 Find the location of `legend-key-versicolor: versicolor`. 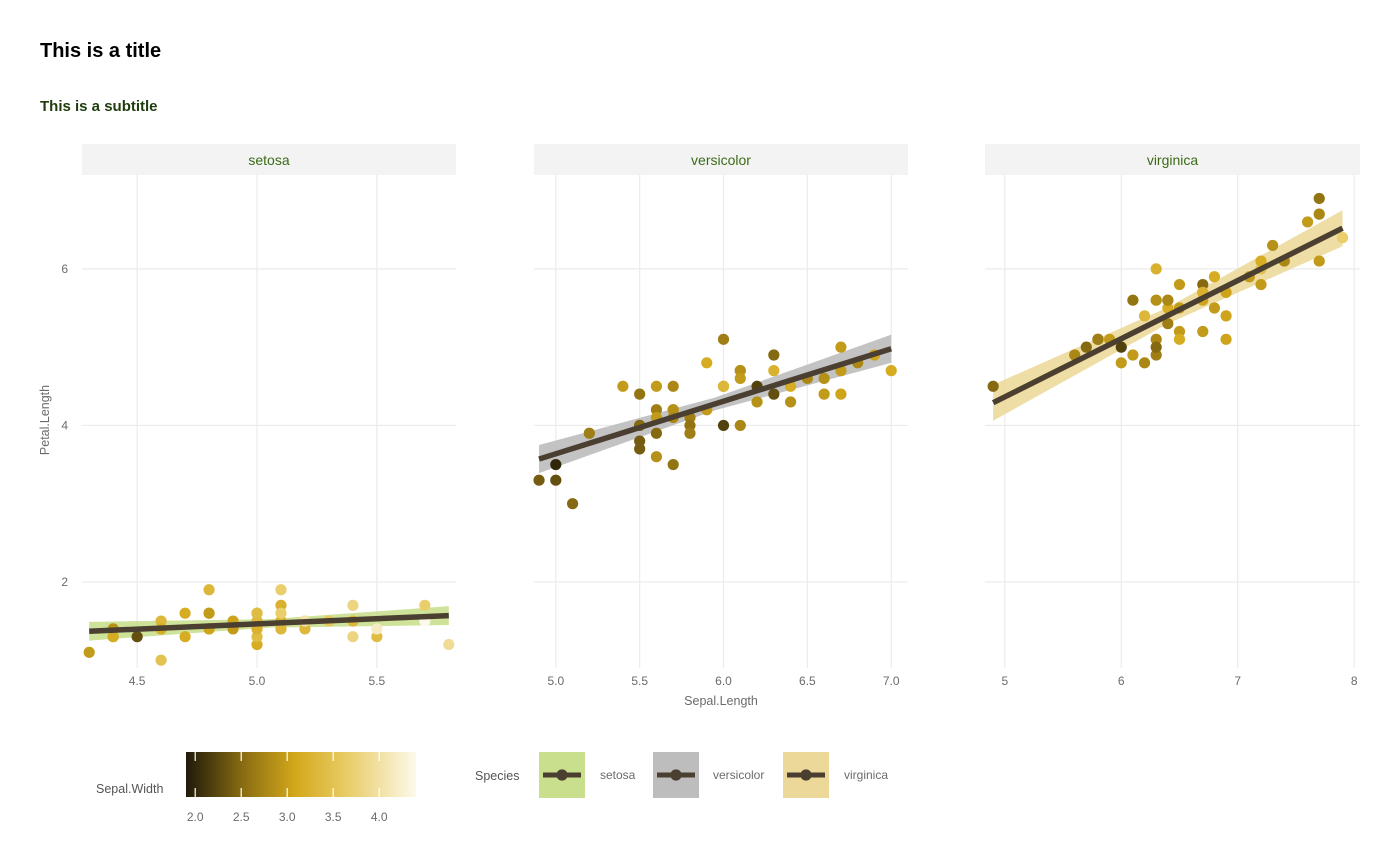

legend-key-versicolor: versicolor is located at coordinates (708, 775).